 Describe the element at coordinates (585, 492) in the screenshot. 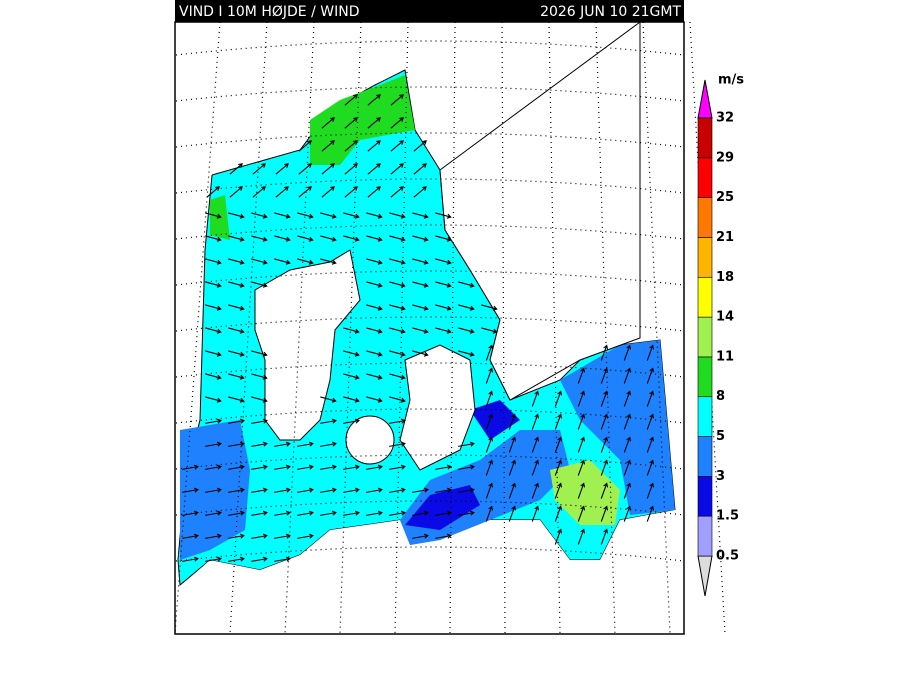

I see `sea-green` at that location.